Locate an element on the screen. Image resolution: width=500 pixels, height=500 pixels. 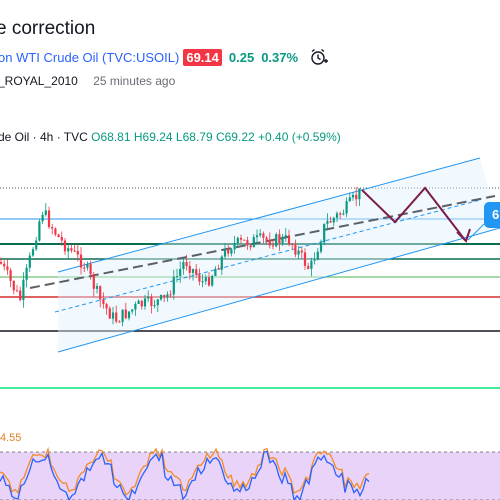
oscillator-d-line is located at coordinates (185, 475).